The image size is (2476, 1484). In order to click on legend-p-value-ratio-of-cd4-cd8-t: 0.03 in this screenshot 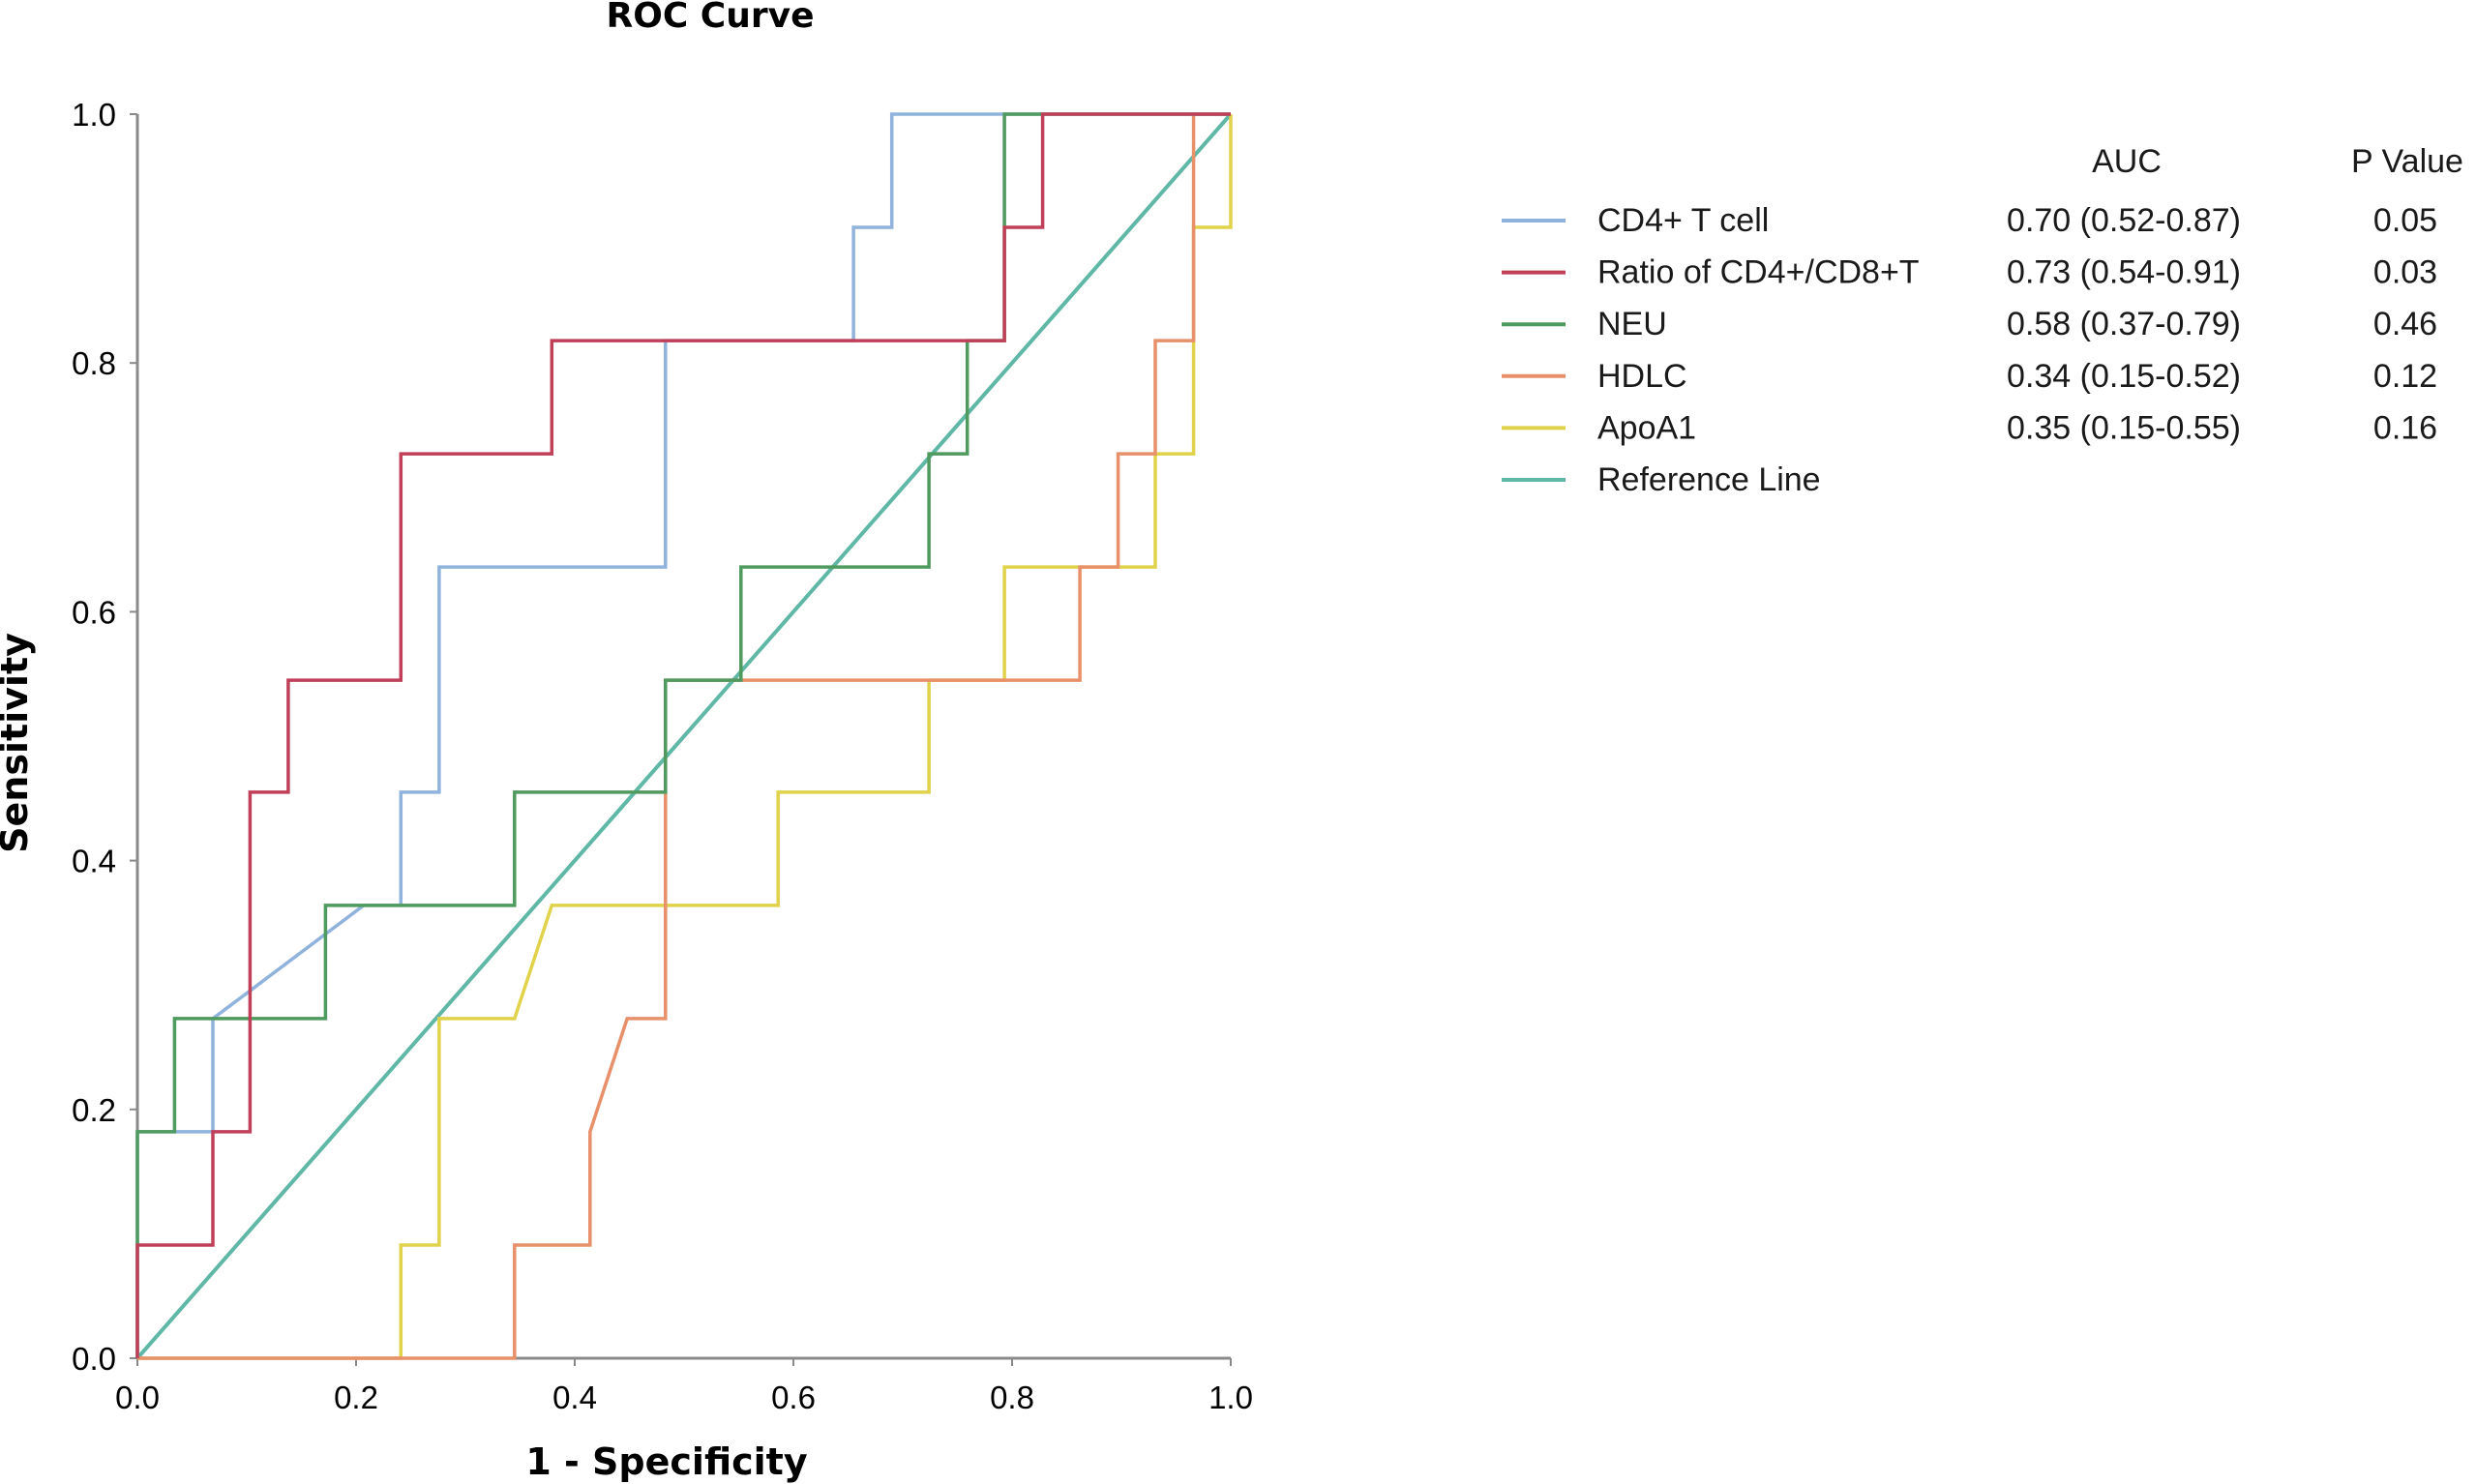, I will do `click(2405, 272)`.